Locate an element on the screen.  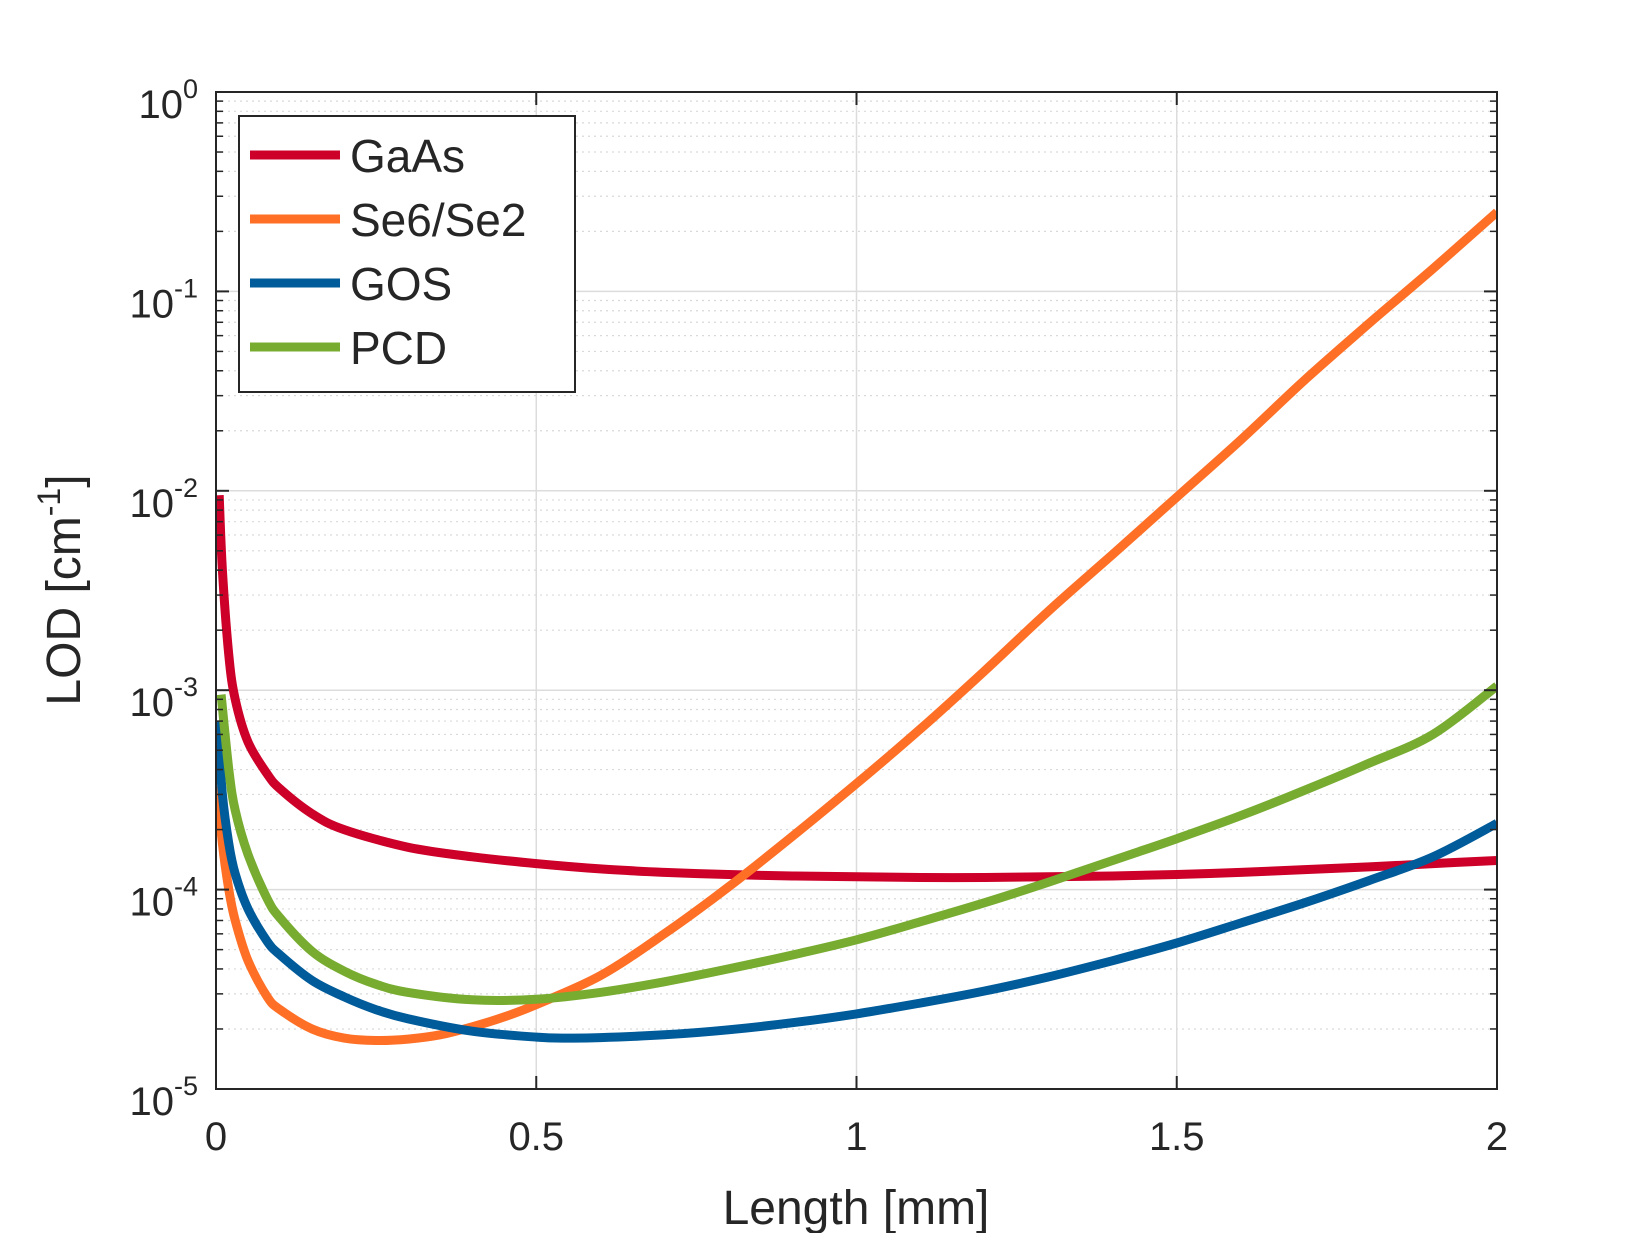
y-tick-label: 10⁻¹ is located at coordinates (163, 299).